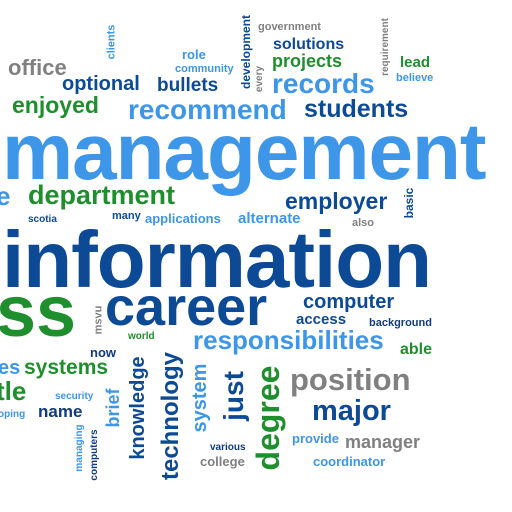  What do you see at coordinates (349, 302) in the screenshot?
I see `word-computer: computer` at bounding box center [349, 302].